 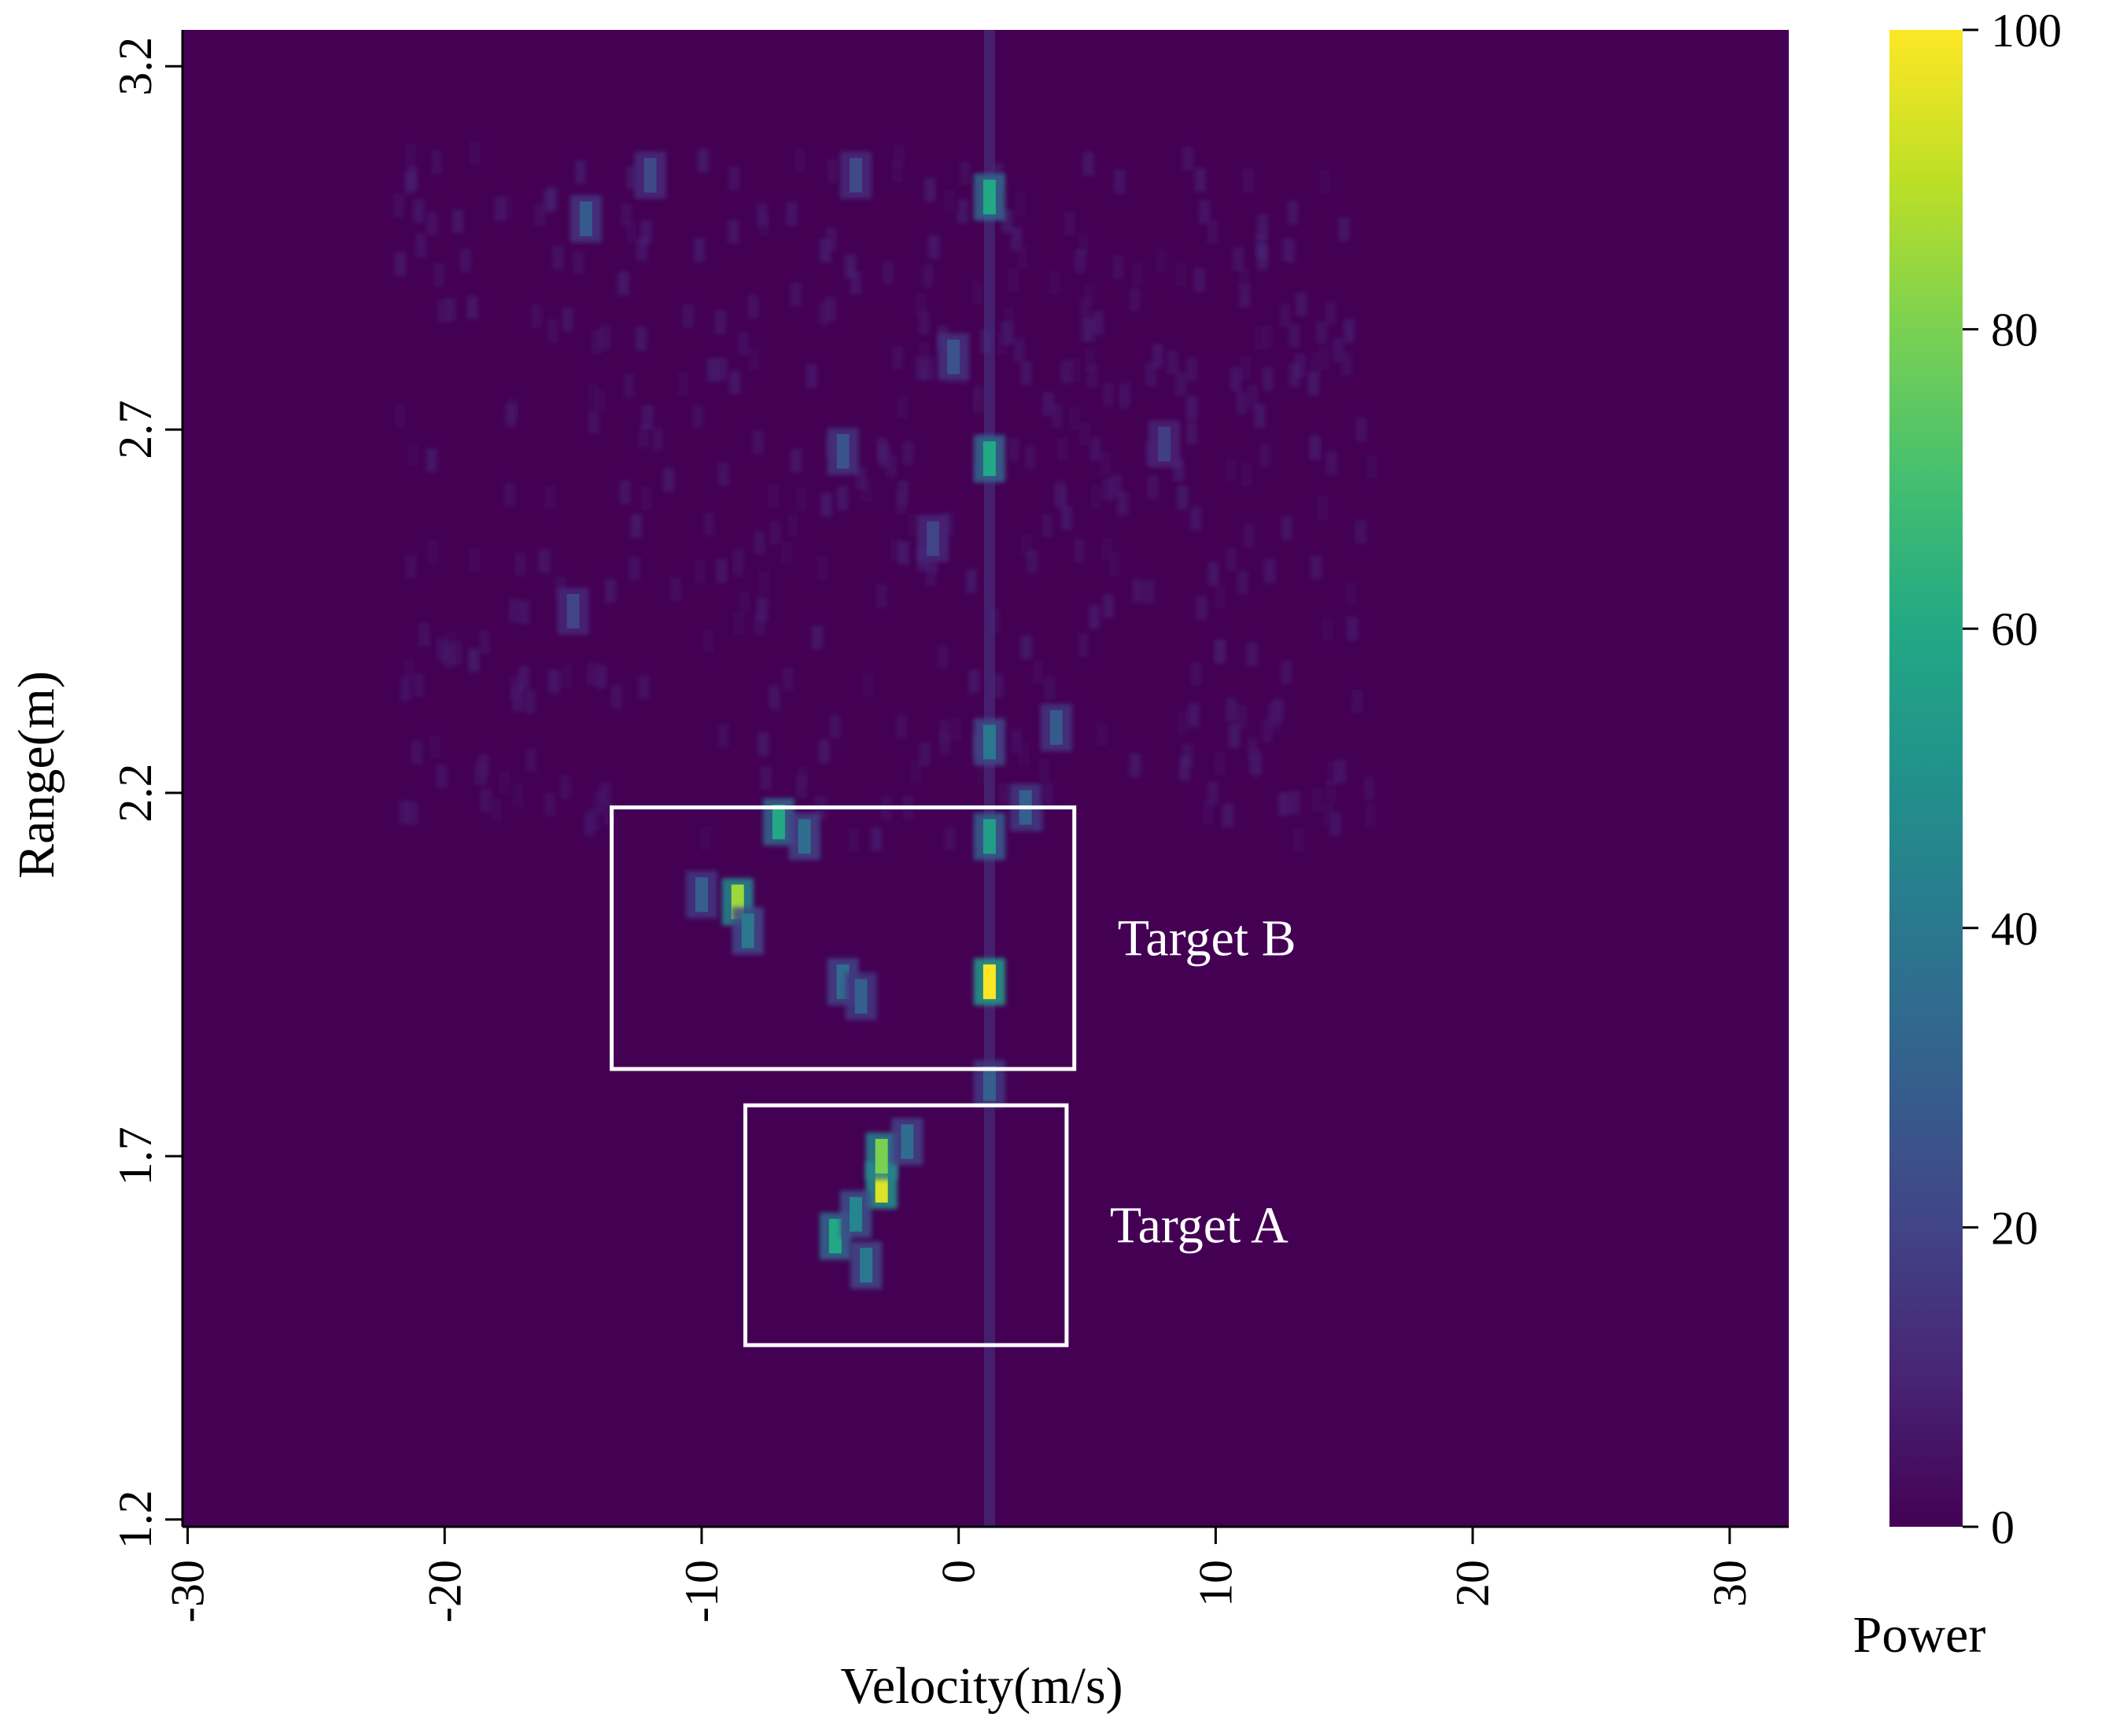 What do you see at coordinates (1207, 939) in the screenshot?
I see `target-label: Target B` at bounding box center [1207, 939].